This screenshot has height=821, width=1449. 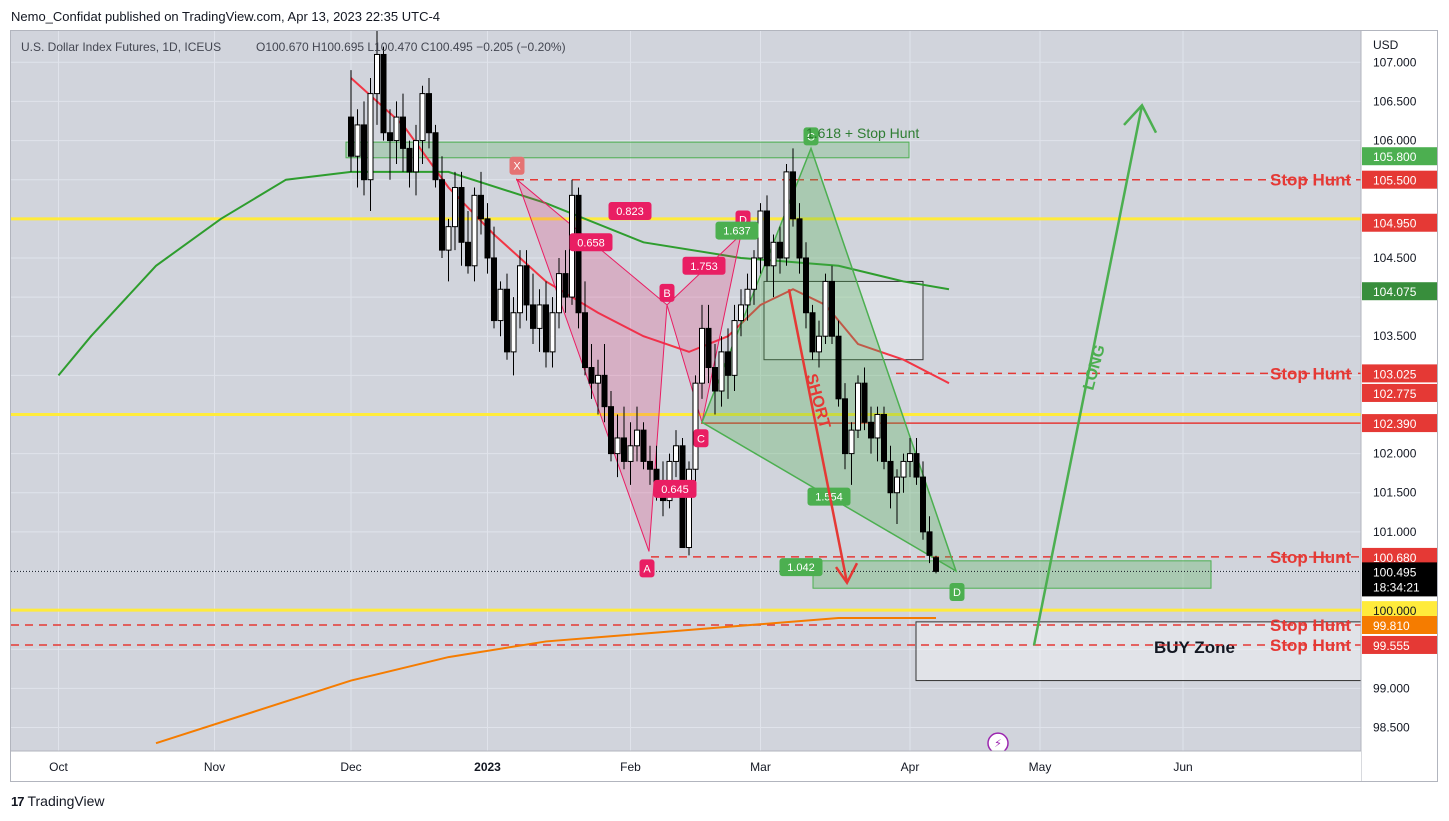 What do you see at coordinates (1012, 574) in the screenshot?
I see `target-zone` at bounding box center [1012, 574].